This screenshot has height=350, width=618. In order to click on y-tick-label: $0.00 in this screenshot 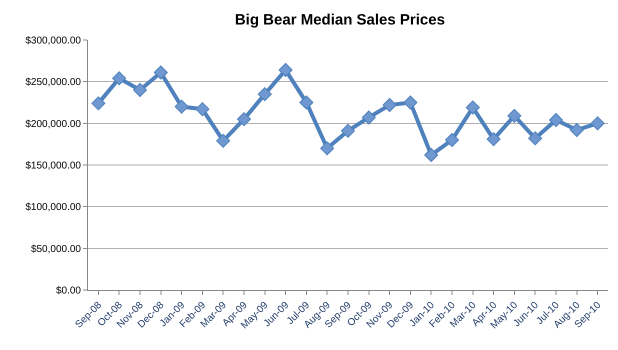, I will do `click(69, 291)`.